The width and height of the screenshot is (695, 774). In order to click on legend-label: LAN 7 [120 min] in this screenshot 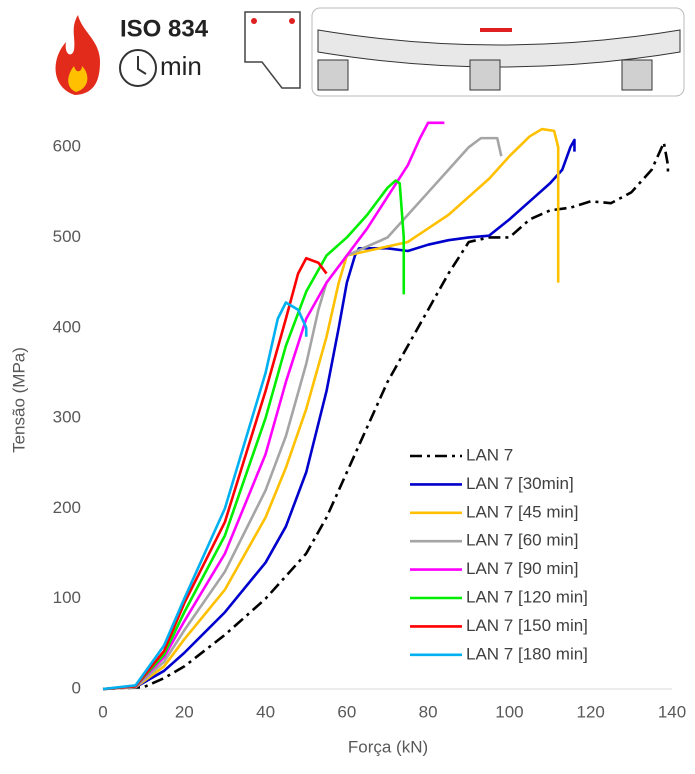, I will do `click(527, 596)`.